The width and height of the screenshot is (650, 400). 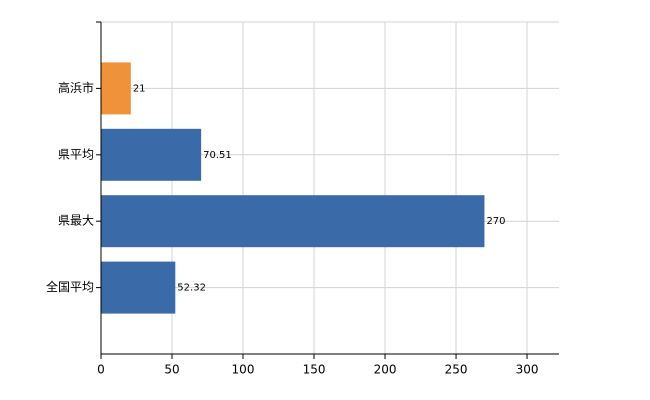 I want to click on x-tick-label: 100, so click(x=243, y=370).